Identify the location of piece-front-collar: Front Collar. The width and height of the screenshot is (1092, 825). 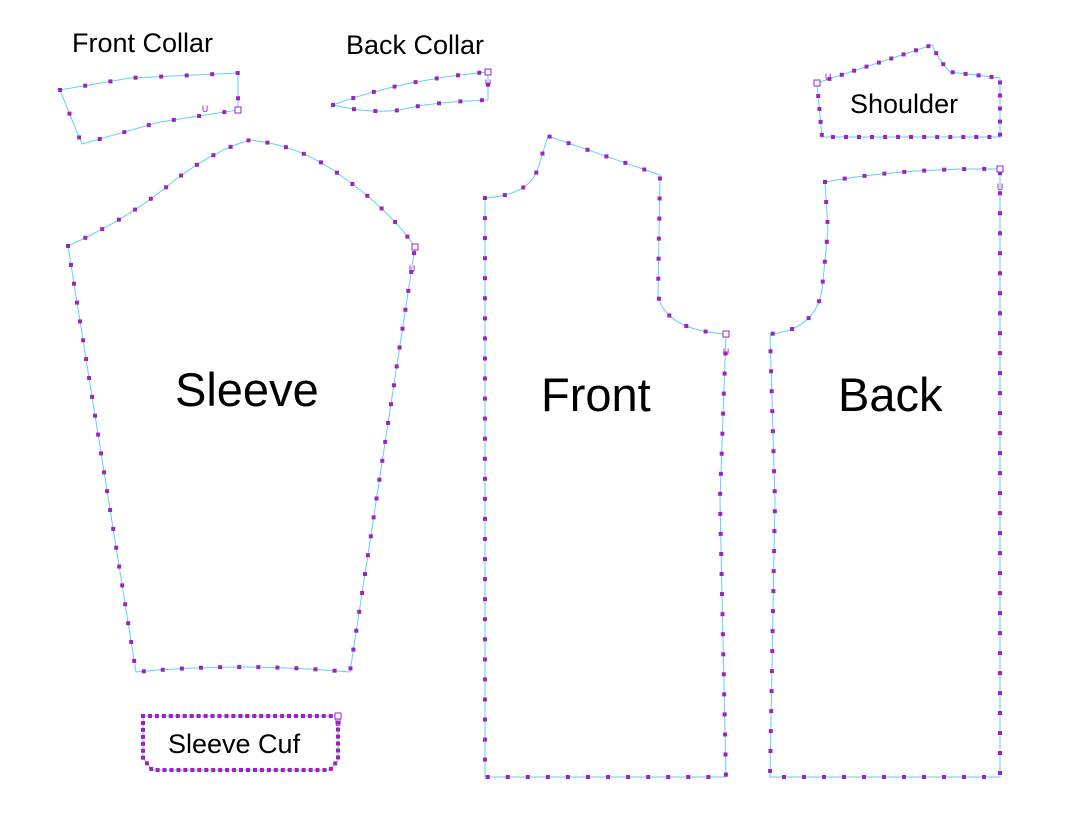
(149, 86).